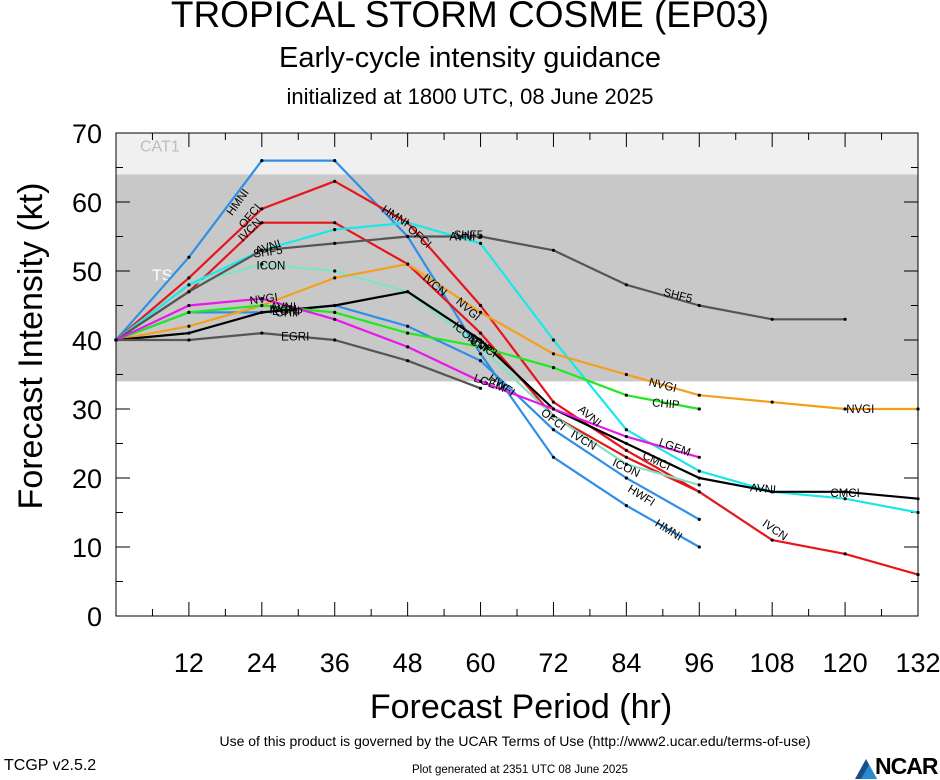 The width and height of the screenshot is (940, 780). I want to click on version-label: TCGP v2.5.2, so click(50, 765).